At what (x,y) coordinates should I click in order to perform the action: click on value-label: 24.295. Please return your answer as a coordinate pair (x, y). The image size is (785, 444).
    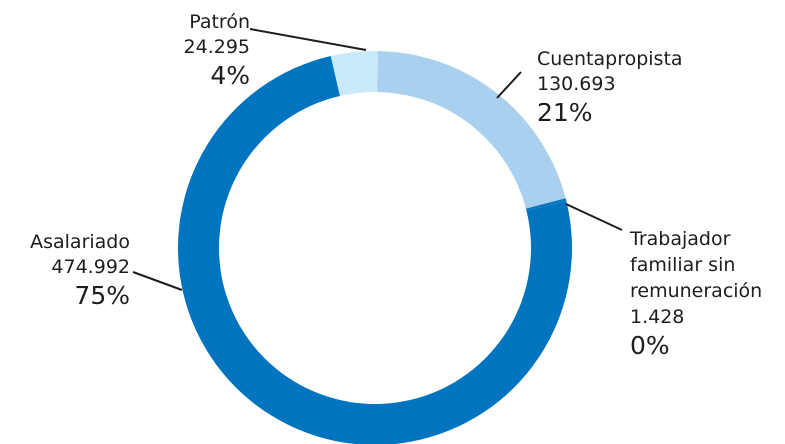
    Looking at the image, I should click on (216, 47).